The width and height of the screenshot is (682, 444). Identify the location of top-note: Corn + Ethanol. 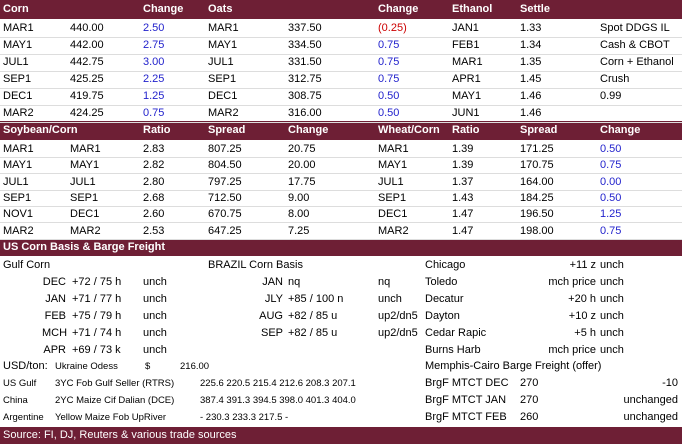
(637, 62).